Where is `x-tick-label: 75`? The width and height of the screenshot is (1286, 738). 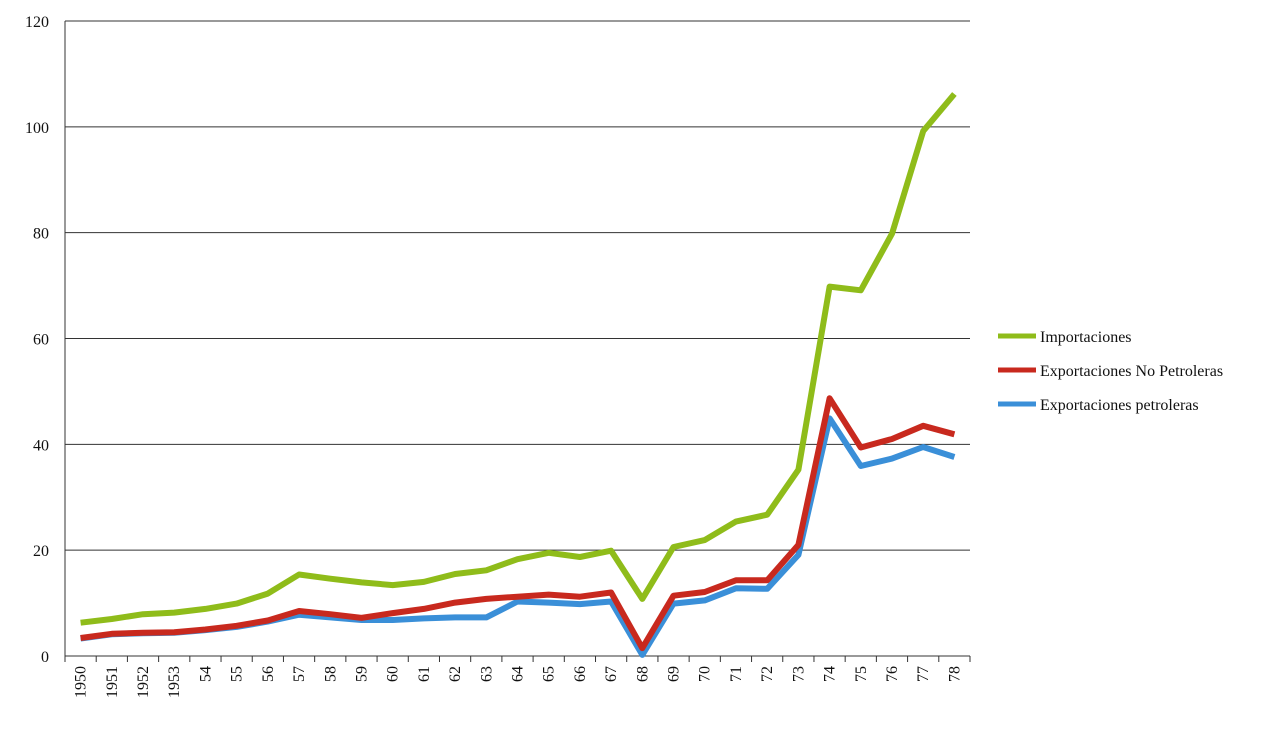
x-tick-label: 75 is located at coordinates (861, 674).